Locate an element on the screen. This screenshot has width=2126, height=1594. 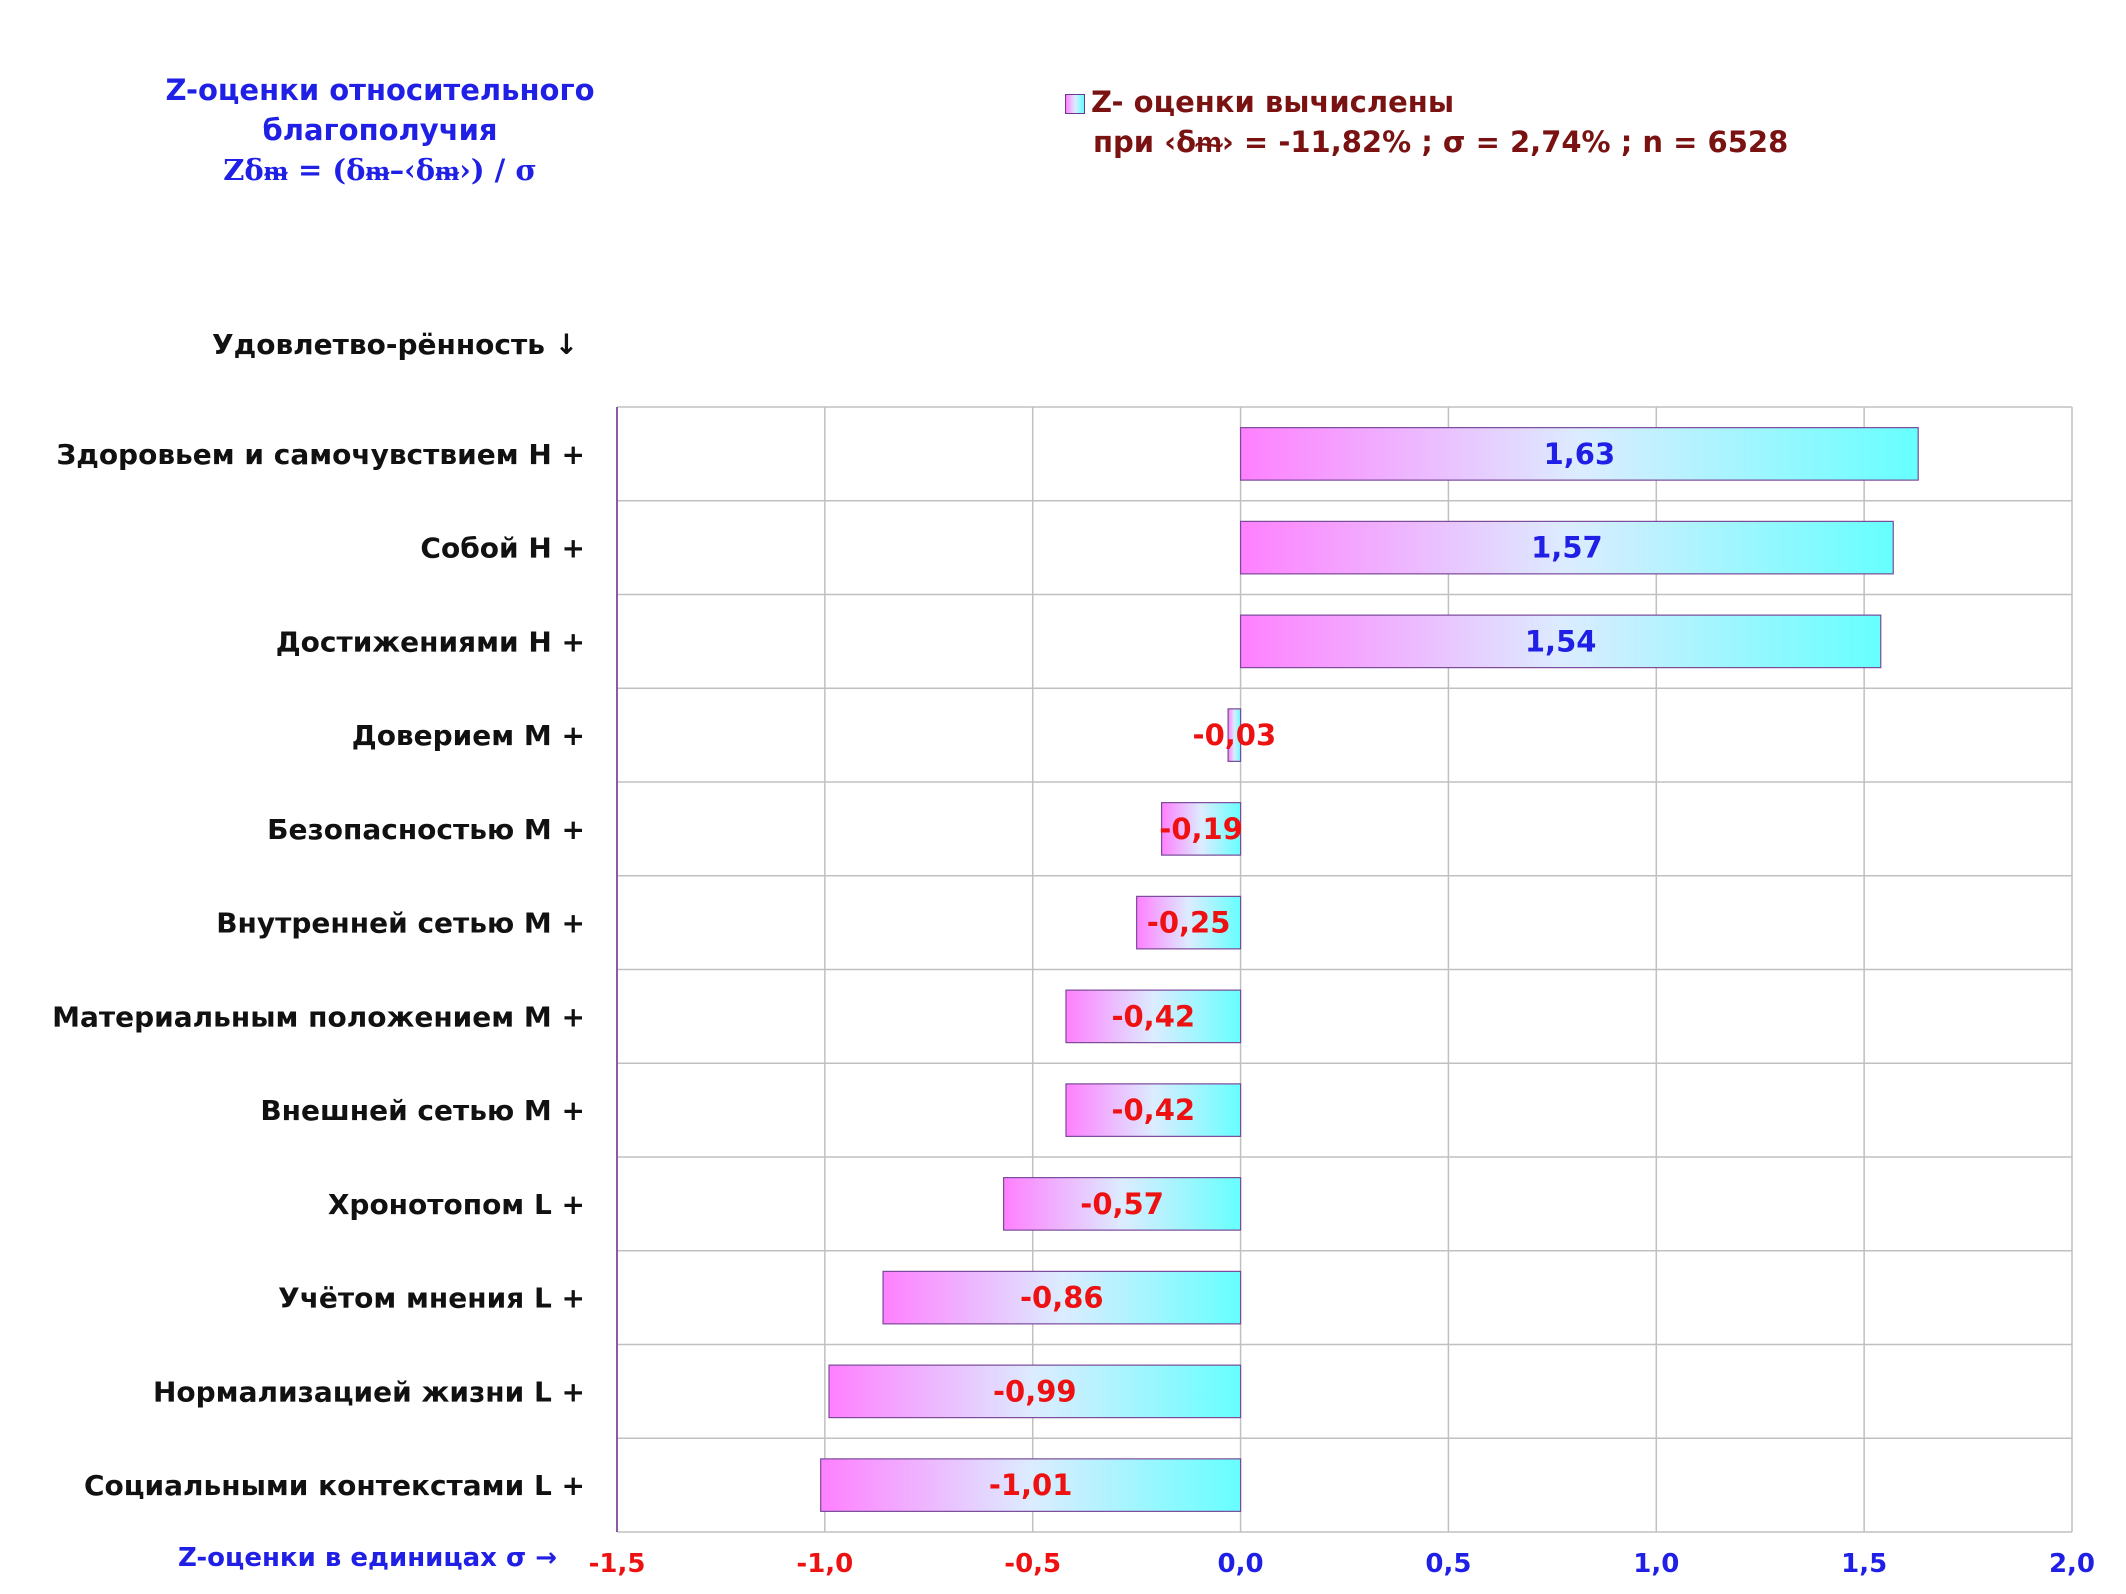
category-label: Материальным положением M + is located at coordinates (318, 1016).